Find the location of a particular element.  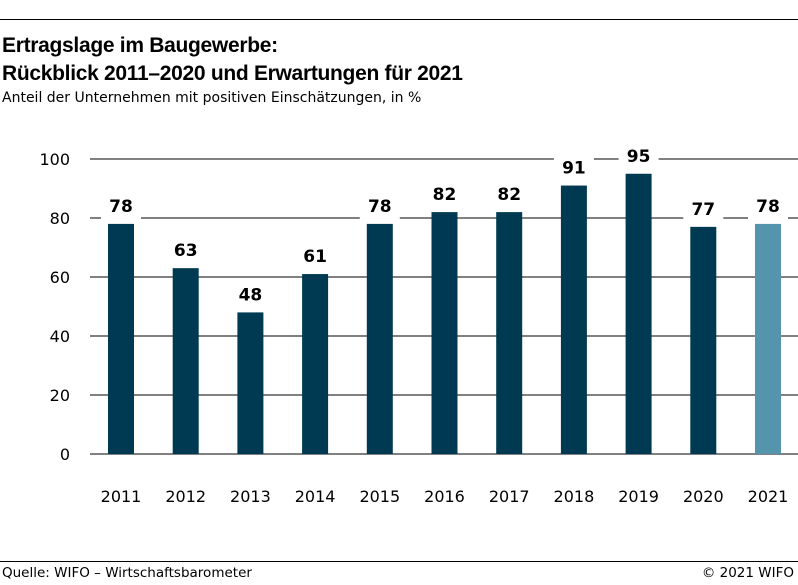

data-label-bg-2021 is located at coordinates (768, 206).